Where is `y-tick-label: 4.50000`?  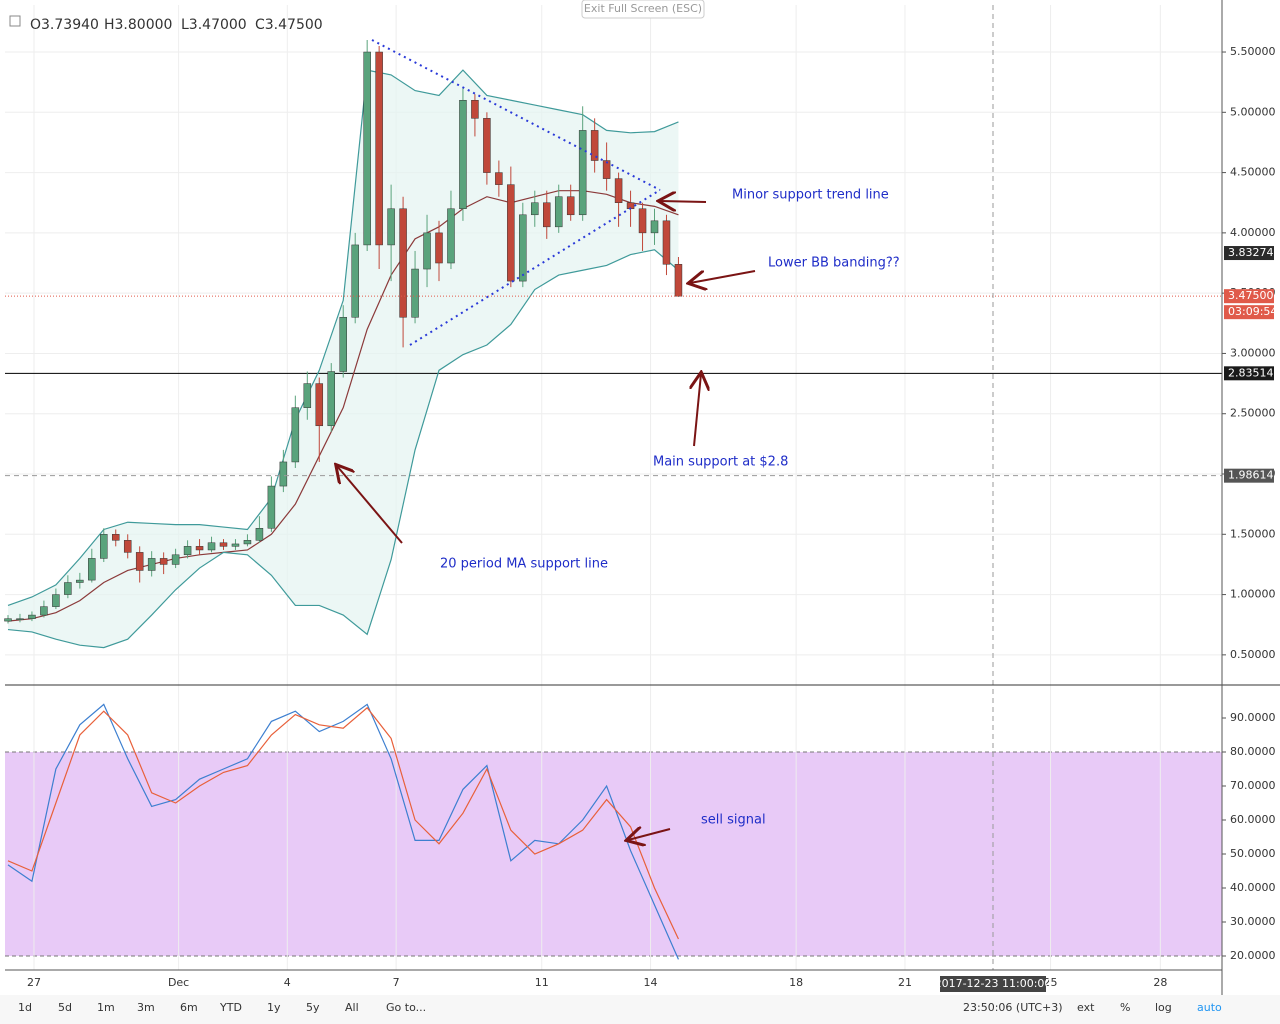 y-tick-label: 4.50000 is located at coordinates (1253, 172).